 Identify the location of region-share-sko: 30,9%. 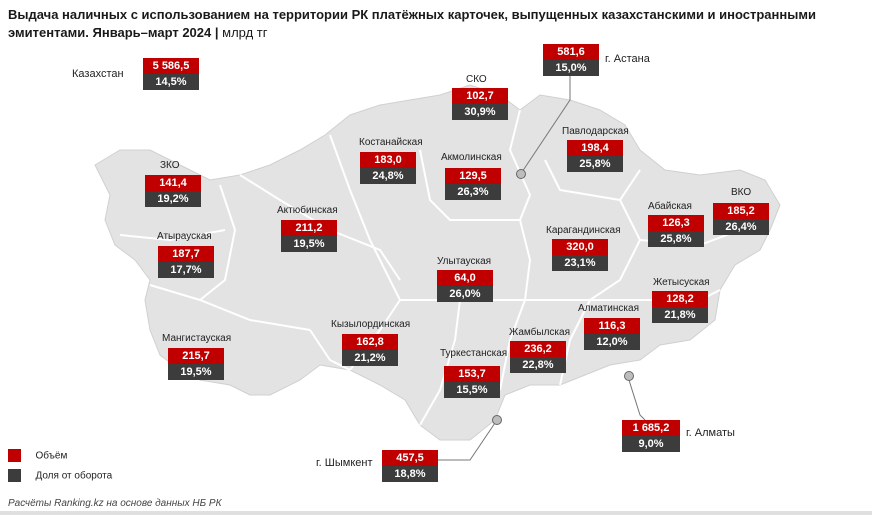
(480, 112).